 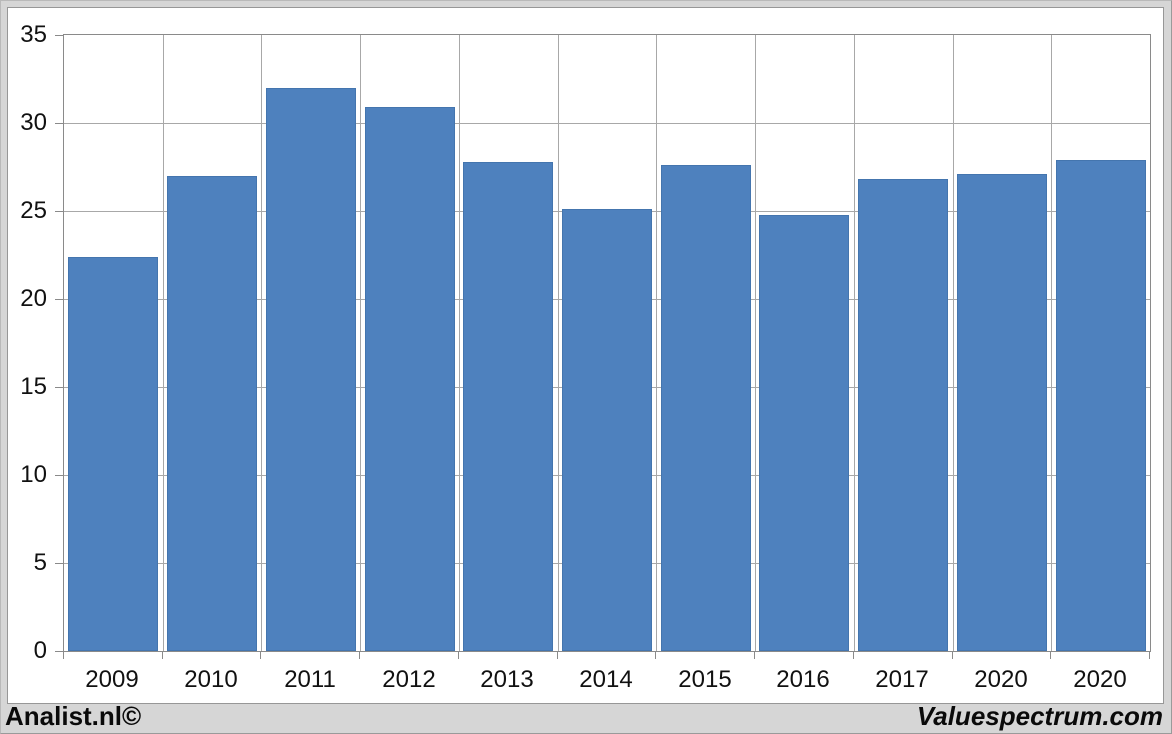 I want to click on analist-credit-label: Analist.nl©, so click(x=73, y=716).